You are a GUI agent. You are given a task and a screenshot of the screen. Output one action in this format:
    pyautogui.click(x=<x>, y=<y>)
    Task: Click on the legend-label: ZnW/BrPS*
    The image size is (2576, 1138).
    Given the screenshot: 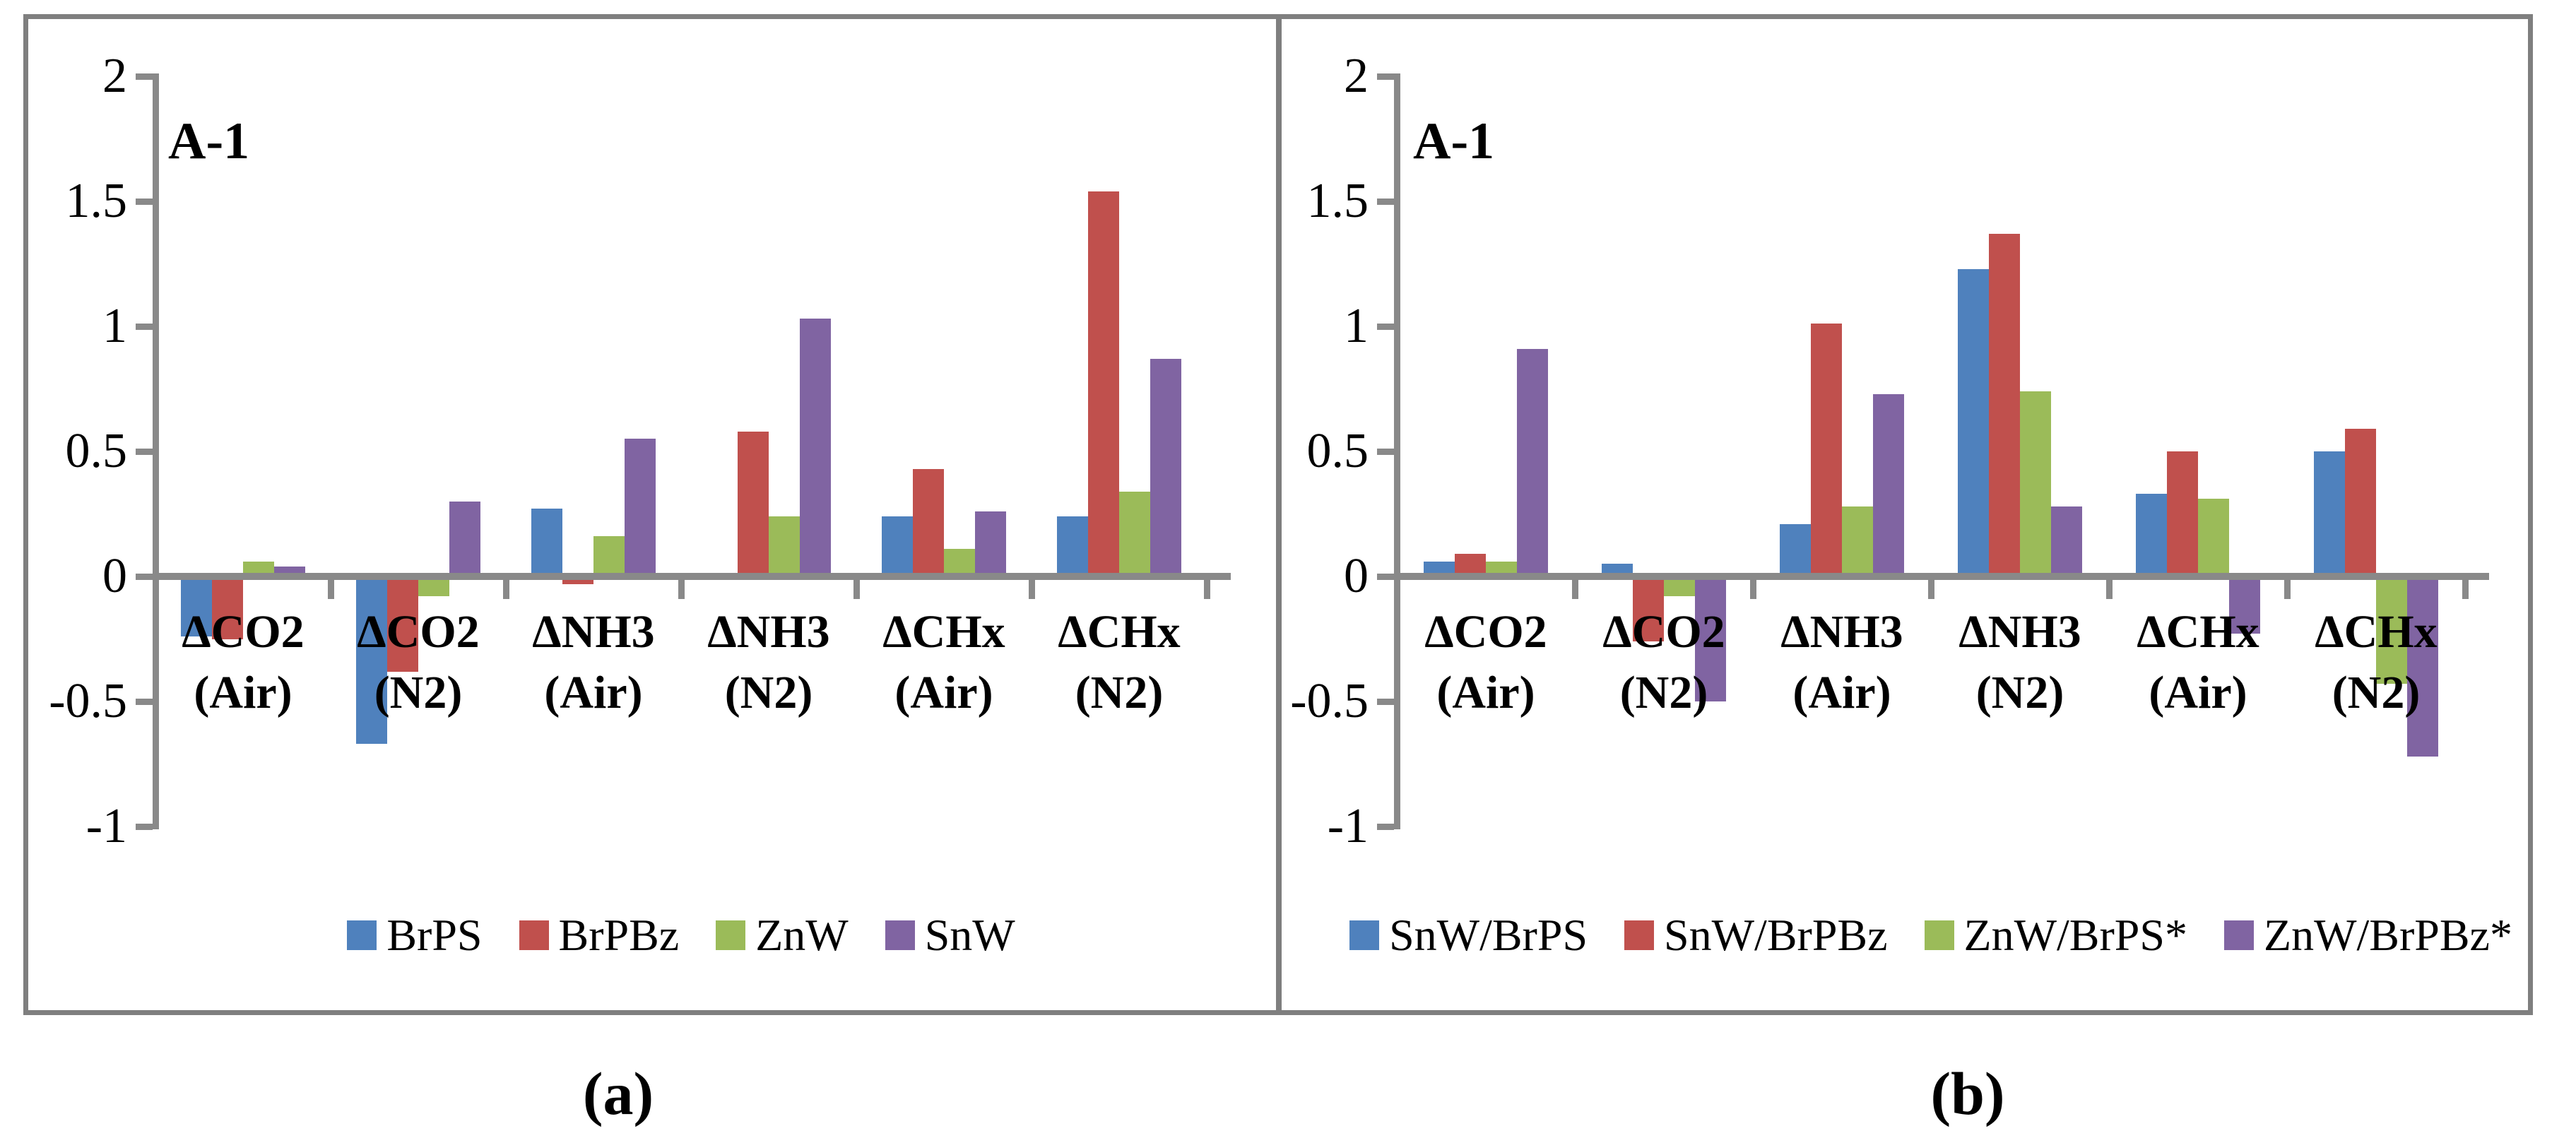 What is the action you would take?
    pyautogui.click(x=2075, y=935)
    